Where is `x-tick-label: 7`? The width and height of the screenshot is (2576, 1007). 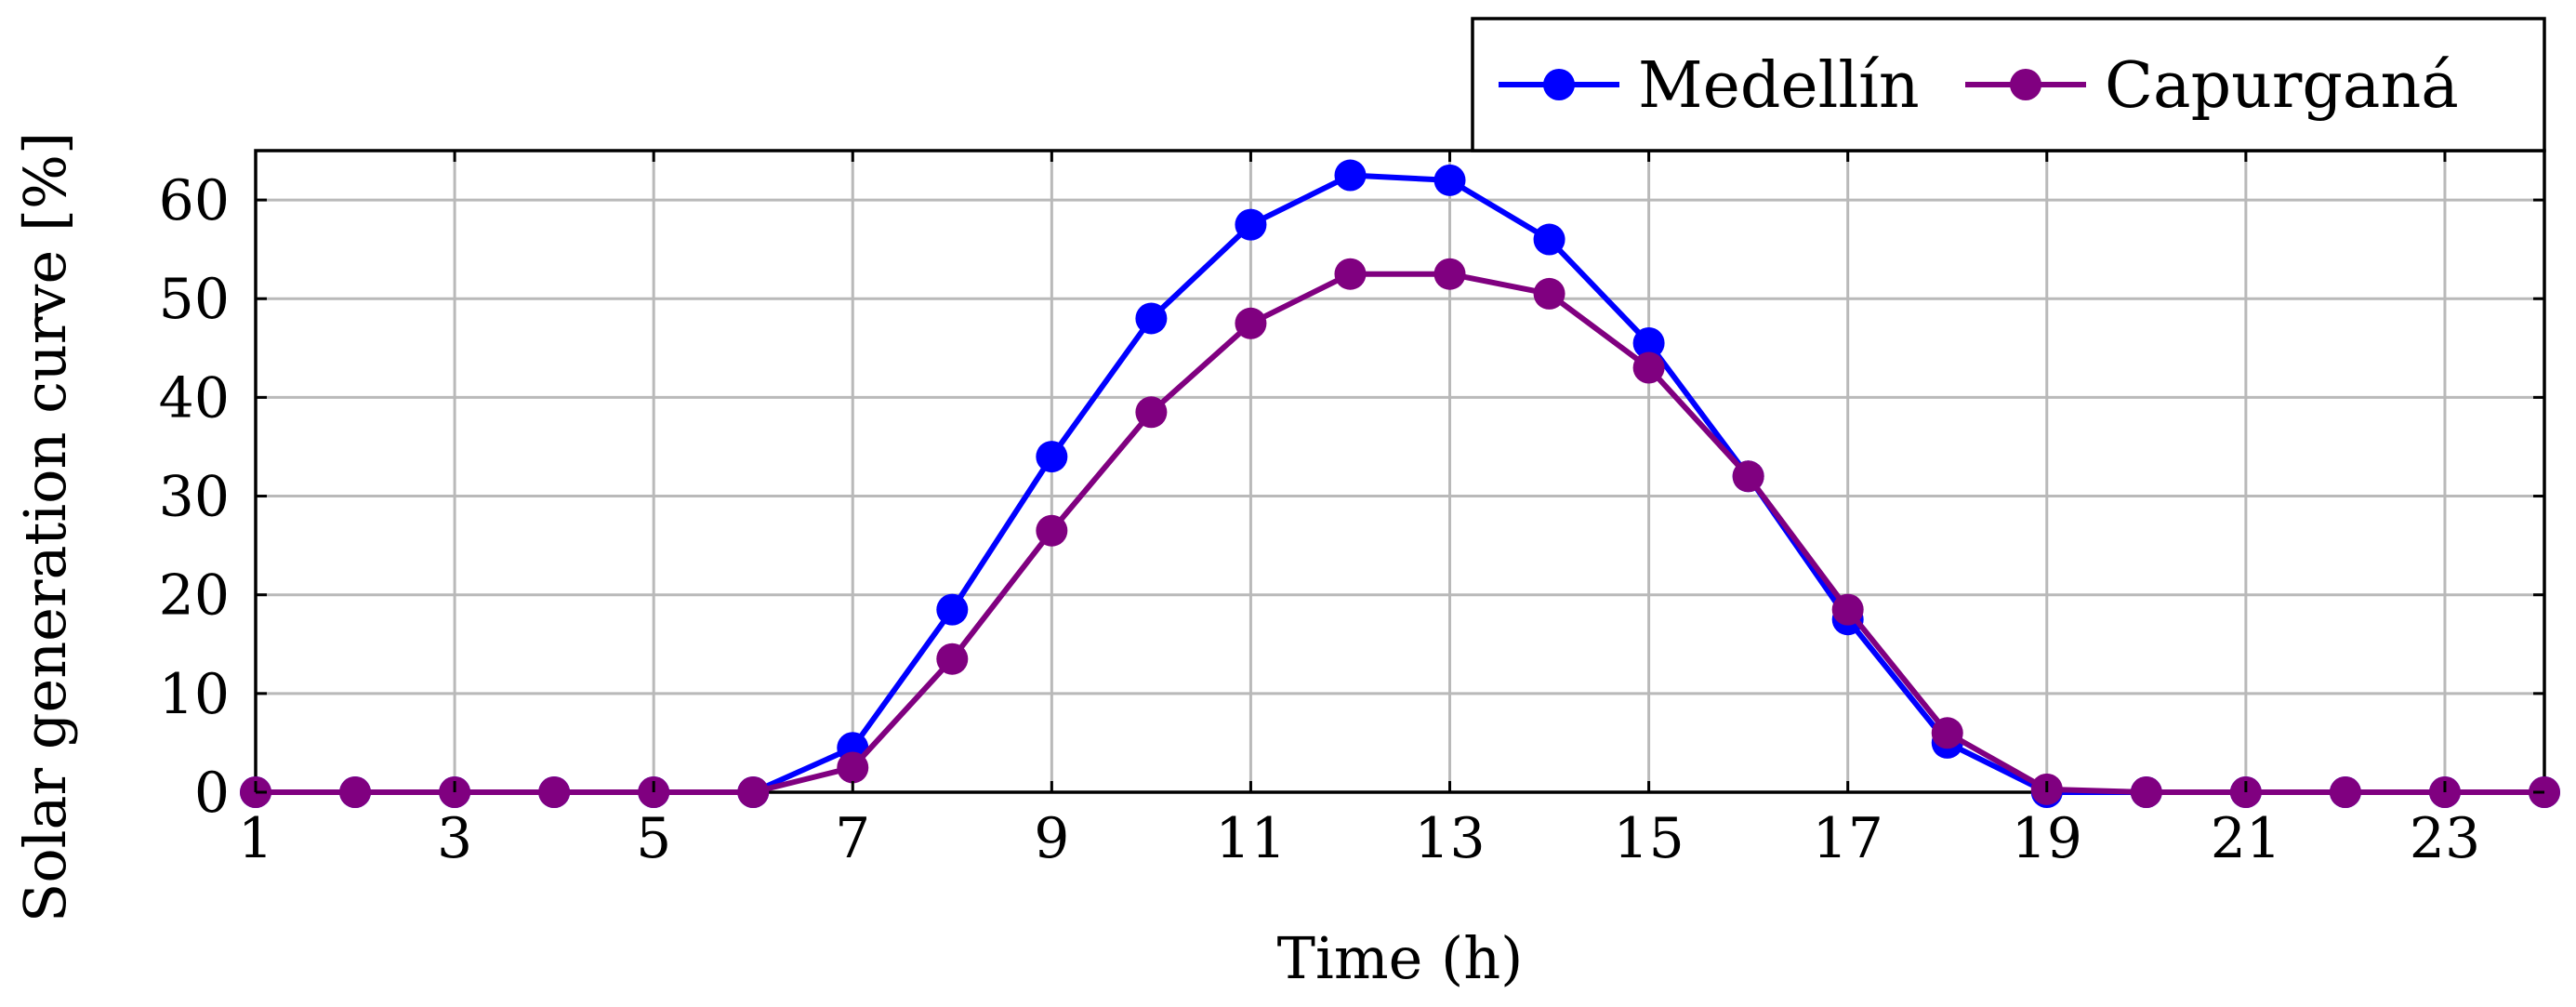
x-tick-label: 7 is located at coordinates (852, 838).